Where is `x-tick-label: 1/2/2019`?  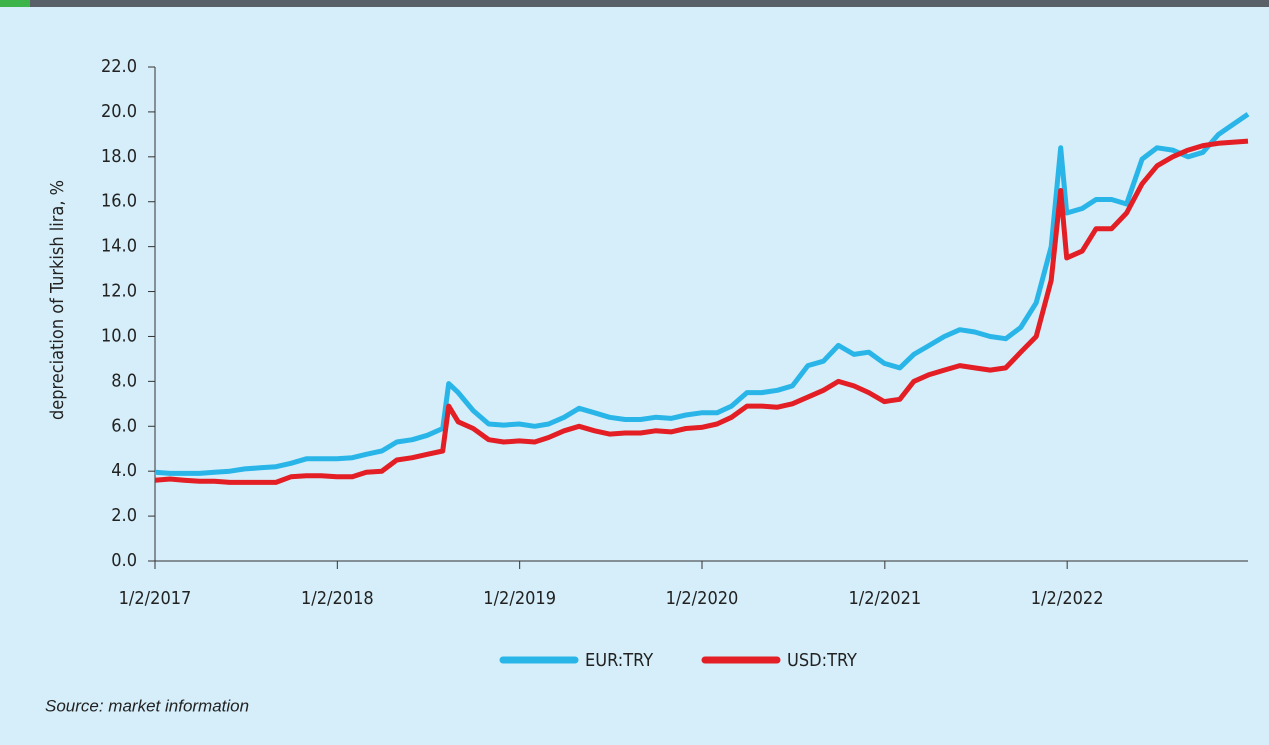
x-tick-label: 1/2/2019 is located at coordinates (519, 598).